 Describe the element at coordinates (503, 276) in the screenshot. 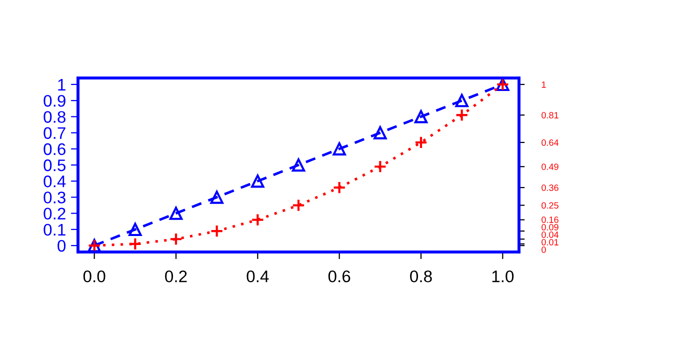

I see `x-tick-label: 1.0` at that location.